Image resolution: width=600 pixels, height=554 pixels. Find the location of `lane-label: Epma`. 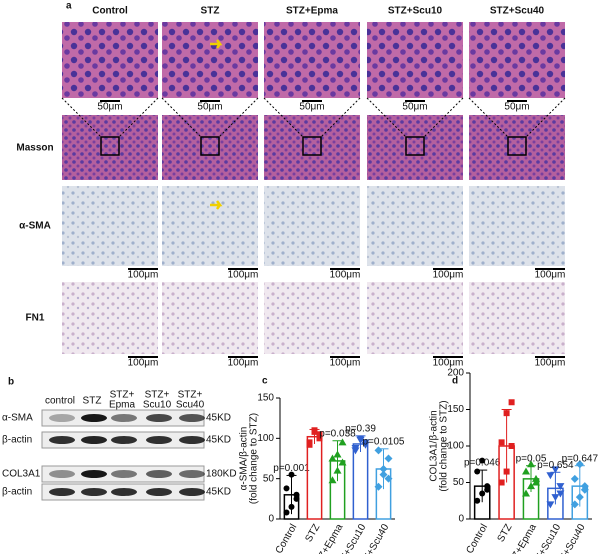

lane-label: Epma is located at coordinates (122, 405).